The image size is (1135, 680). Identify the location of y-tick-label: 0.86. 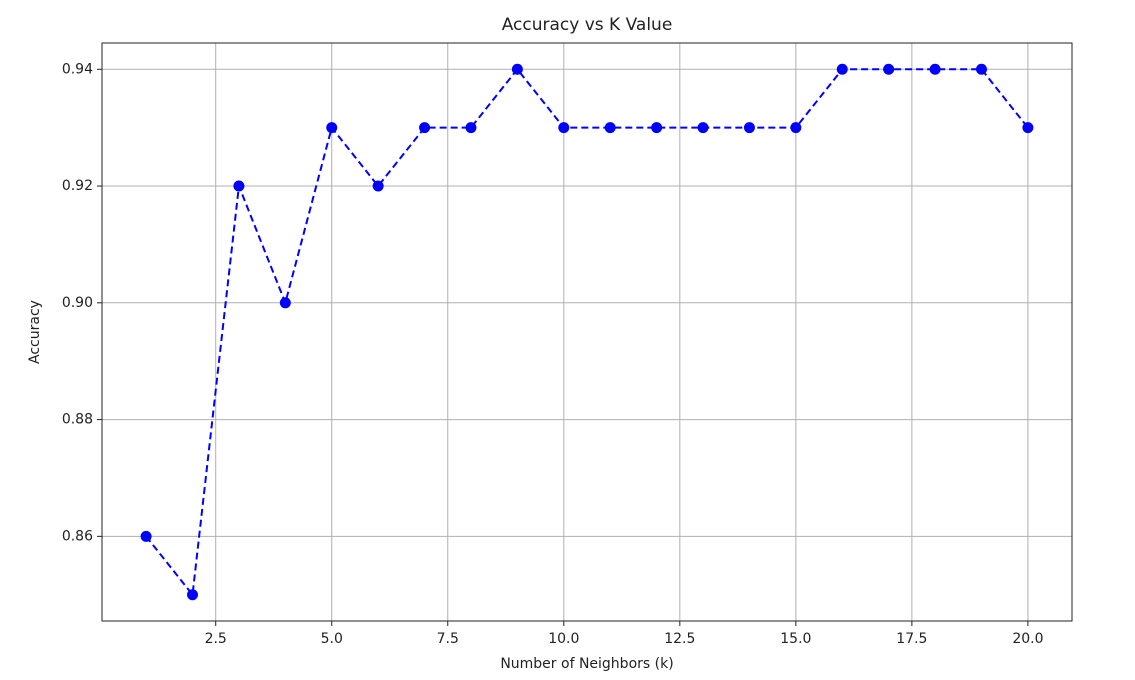
(77, 536).